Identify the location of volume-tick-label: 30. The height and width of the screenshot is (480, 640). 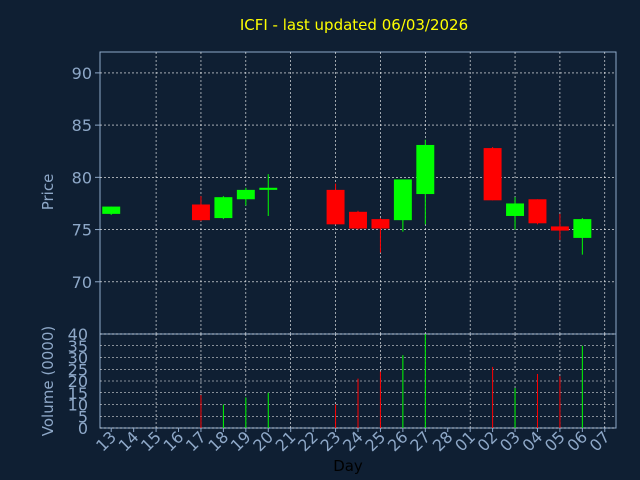
(78, 358).